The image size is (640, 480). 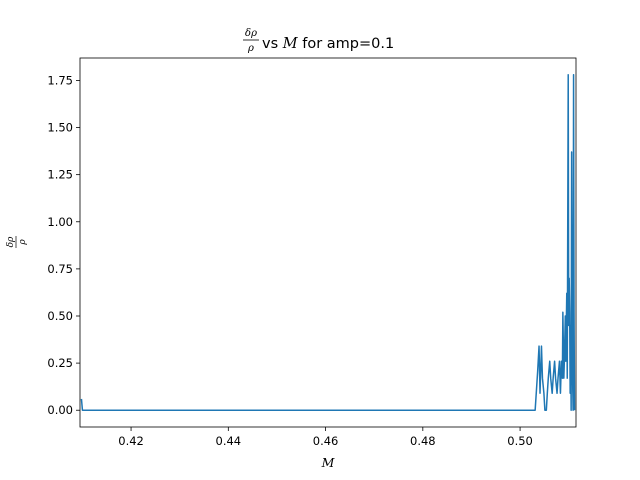 What do you see at coordinates (250, 48) in the screenshot?
I see `title-frac-denominator: ρ` at bounding box center [250, 48].